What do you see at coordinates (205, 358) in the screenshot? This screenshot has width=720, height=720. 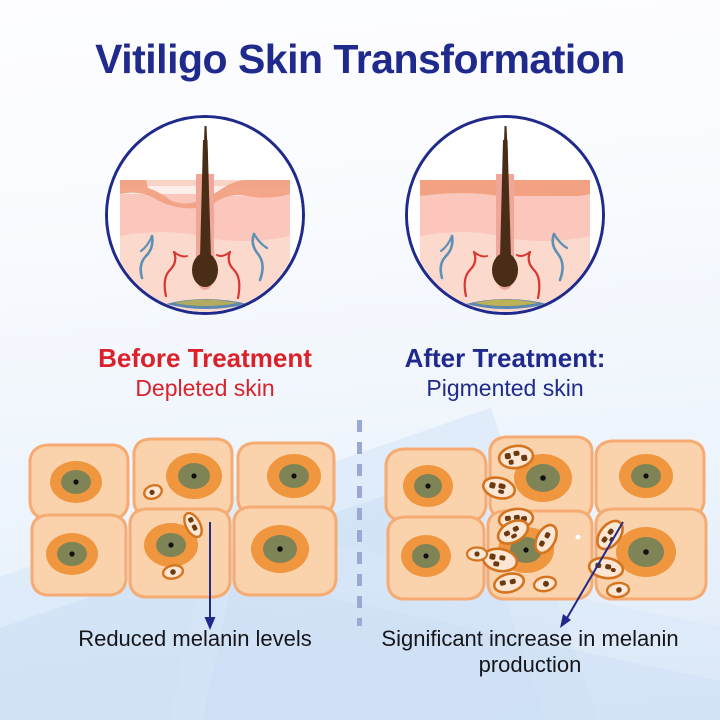 I see `caption-before-heading: Before Treatment` at bounding box center [205, 358].